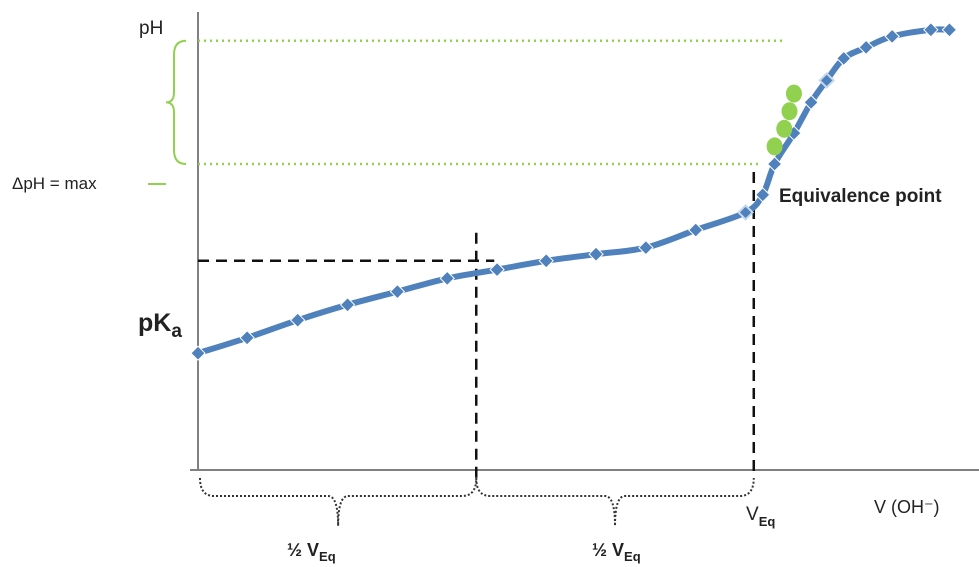 Image resolution: width=979 pixels, height=567 pixels. I want to click on x-axis-label: V (OH⁻), so click(907, 507).